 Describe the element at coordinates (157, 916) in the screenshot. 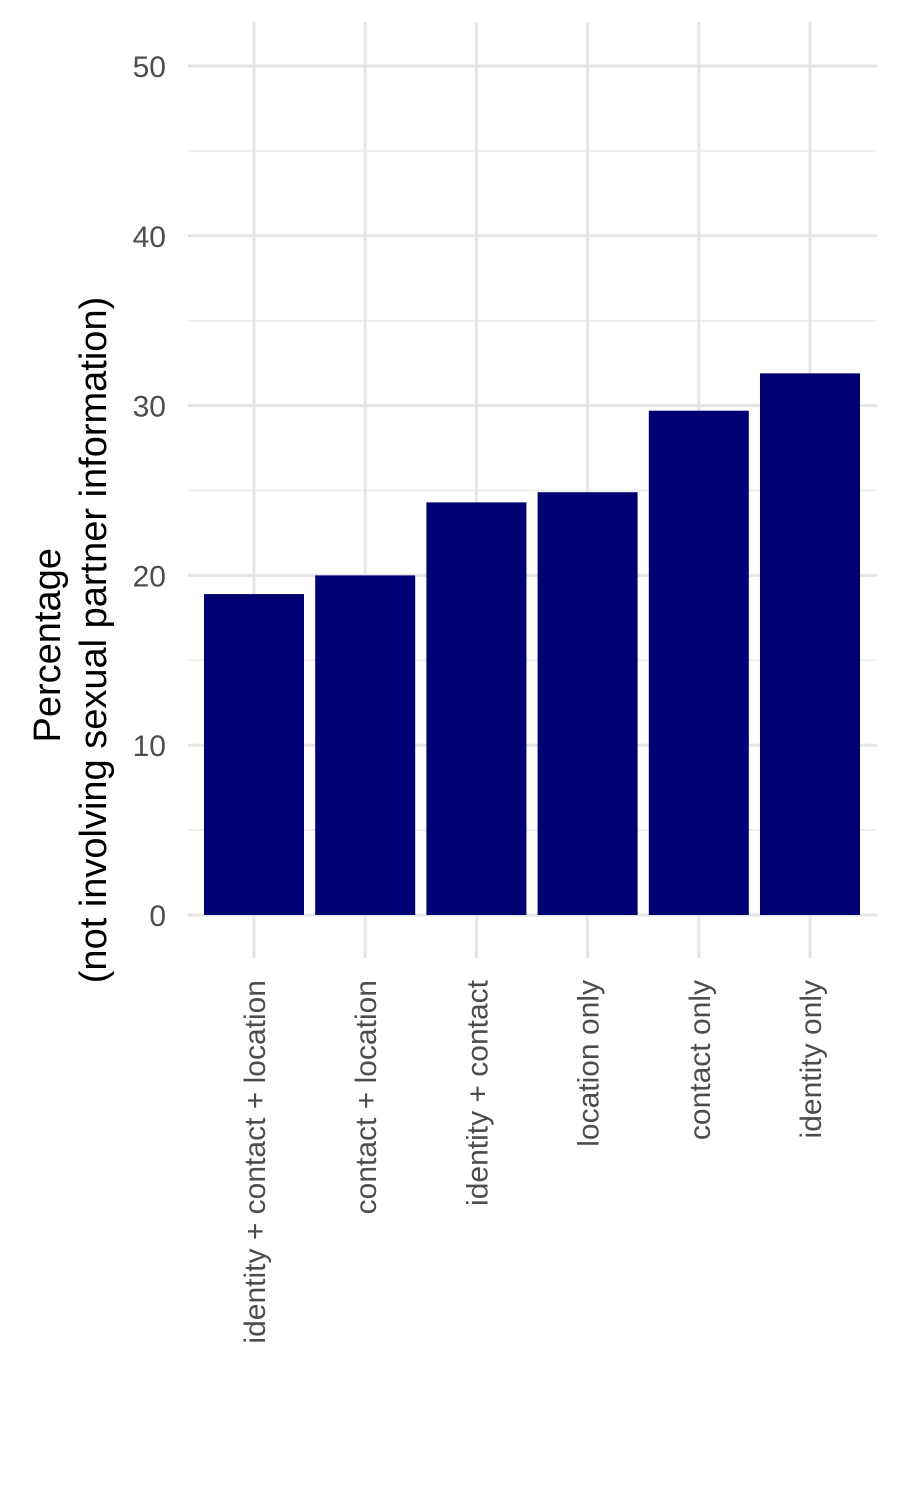

I see `y-tick-label: 0` at that location.